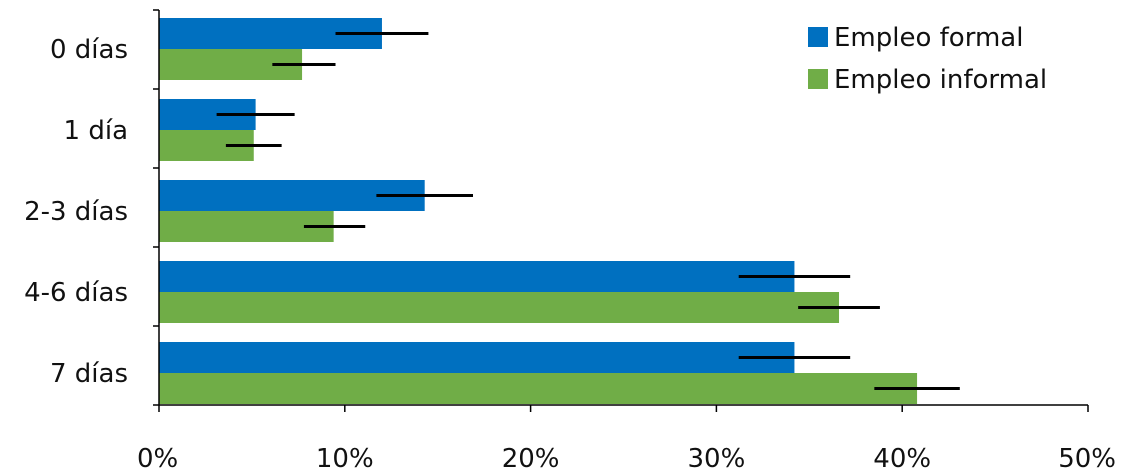  What do you see at coordinates (927, 59) in the screenshot?
I see `legend: Empleo formal Empleo informal` at bounding box center [927, 59].